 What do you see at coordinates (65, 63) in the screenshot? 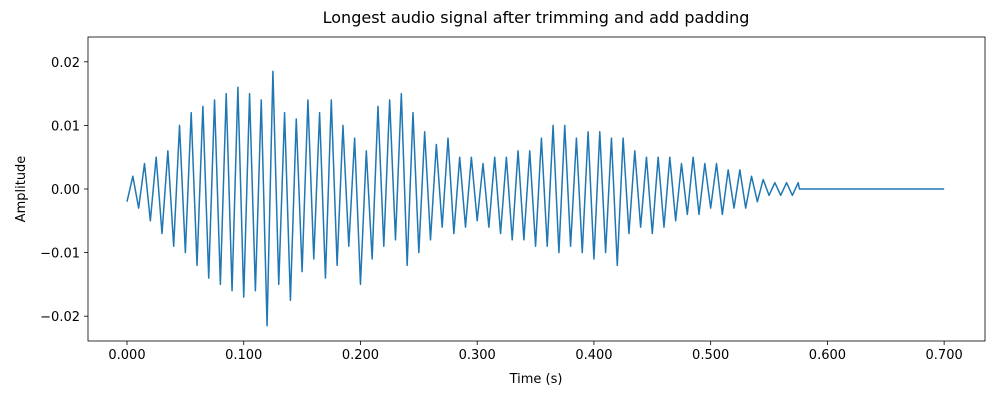
I see `y-tick-label: 0.02` at bounding box center [65, 63].